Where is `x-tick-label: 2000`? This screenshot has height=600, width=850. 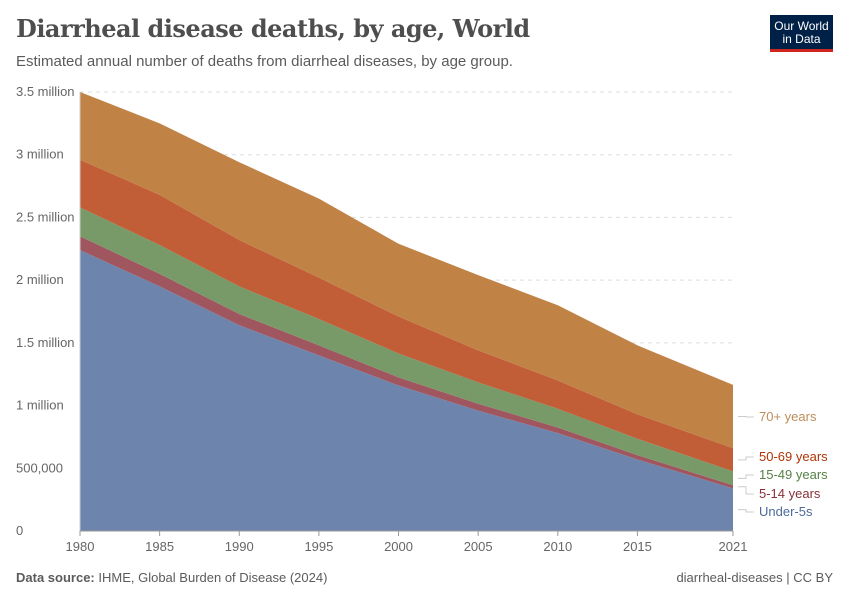 x-tick-label: 2000 is located at coordinates (398, 546).